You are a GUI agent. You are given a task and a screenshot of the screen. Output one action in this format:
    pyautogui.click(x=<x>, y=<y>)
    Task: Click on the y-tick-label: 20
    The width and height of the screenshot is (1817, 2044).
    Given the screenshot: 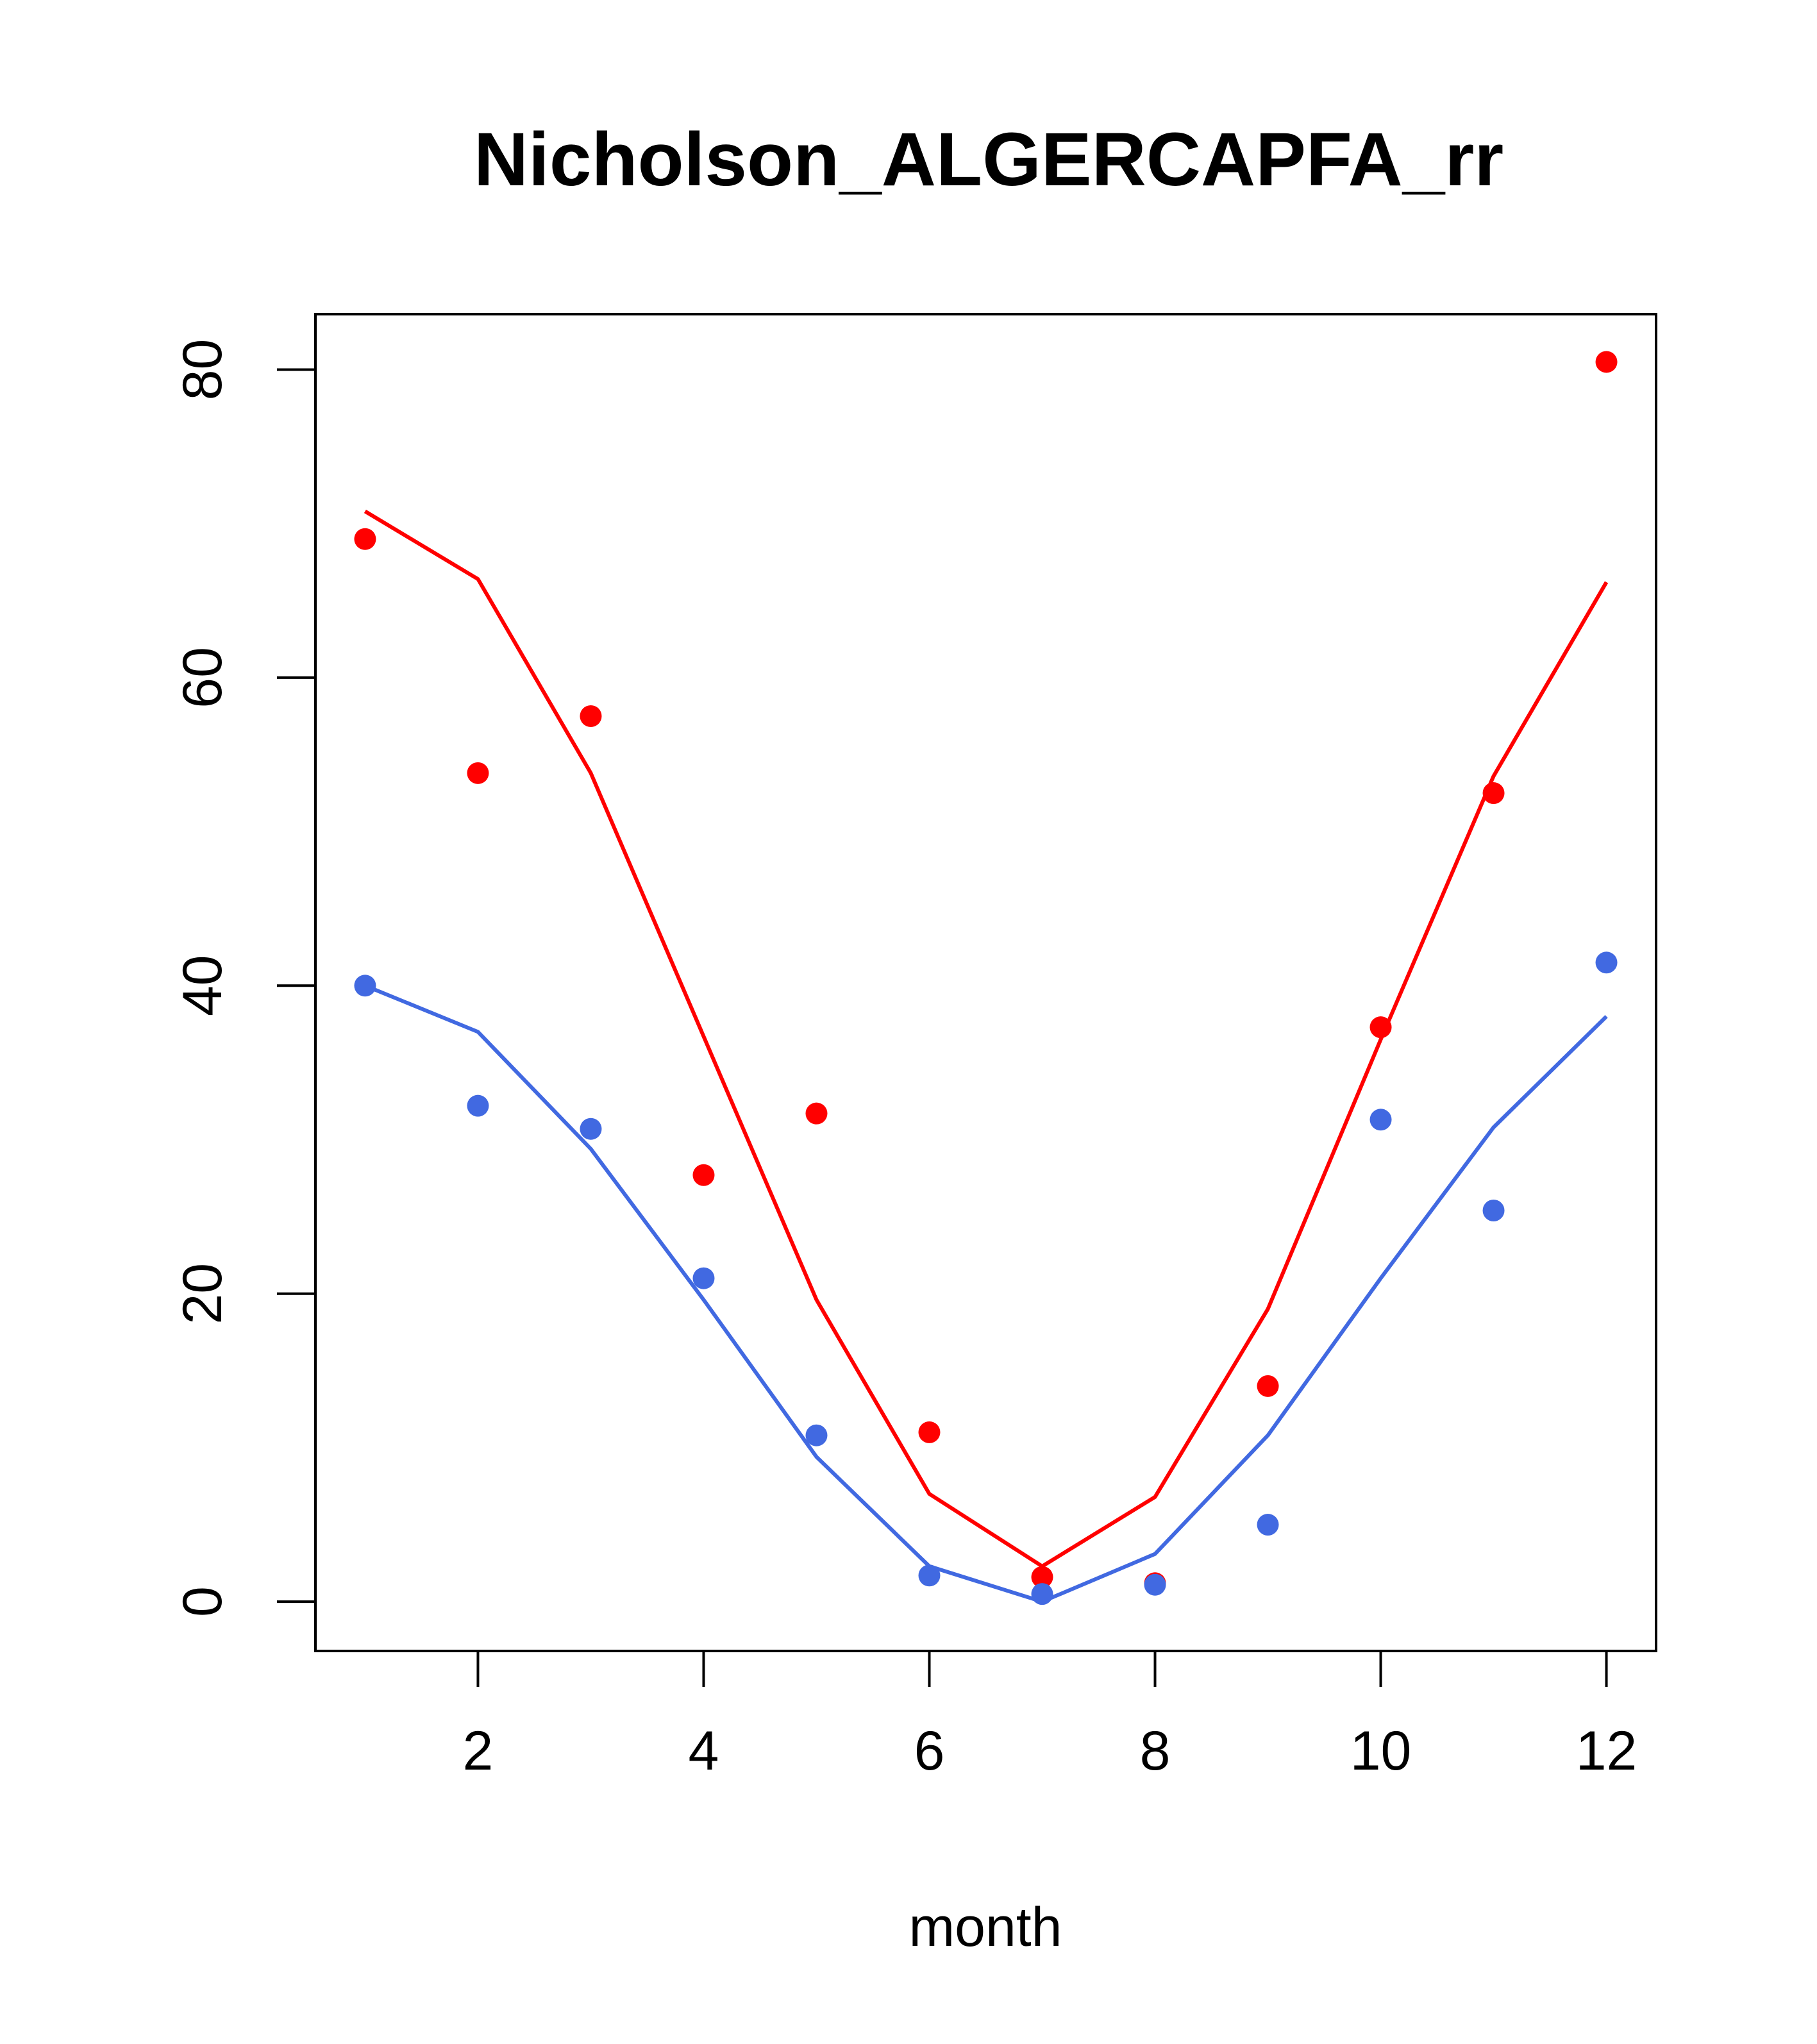 What is the action you would take?
    pyautogui.click(x=202, y=1294)
    